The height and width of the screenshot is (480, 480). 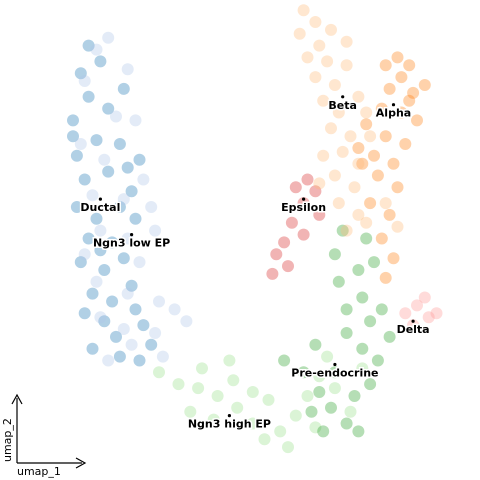 What do you see at coordinates (7, 440) in the screenshot?
I see `y-axis-label: umap_2` at bounding box center [7, 440].